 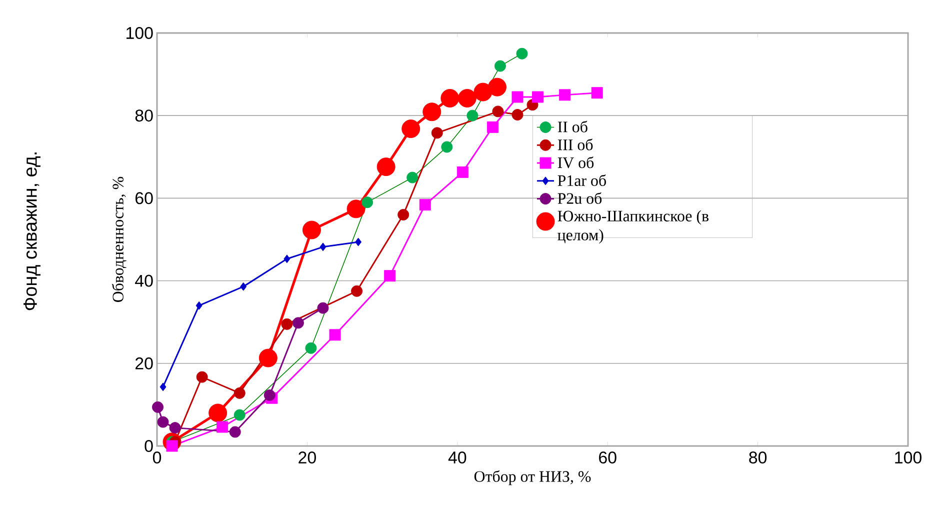 What do you see at coordinates (758, 458) in the screenshot?
I see `x-tick-label: 80` at bounding box center [758, 458].